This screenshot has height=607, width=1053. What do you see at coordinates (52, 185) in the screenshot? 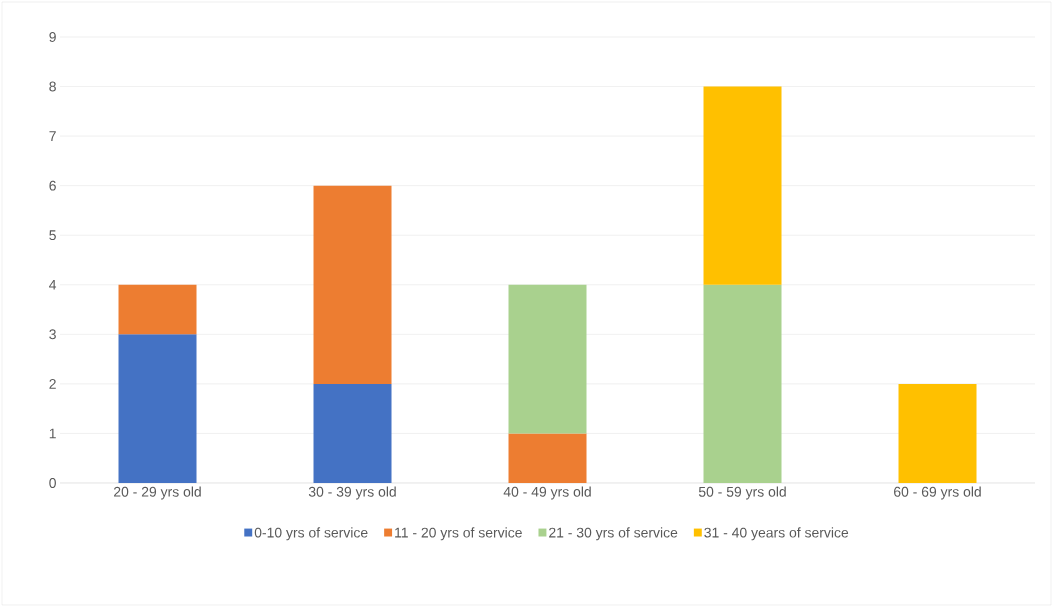
I see `y-tick-label: 6` at bounding box center [52, 185].